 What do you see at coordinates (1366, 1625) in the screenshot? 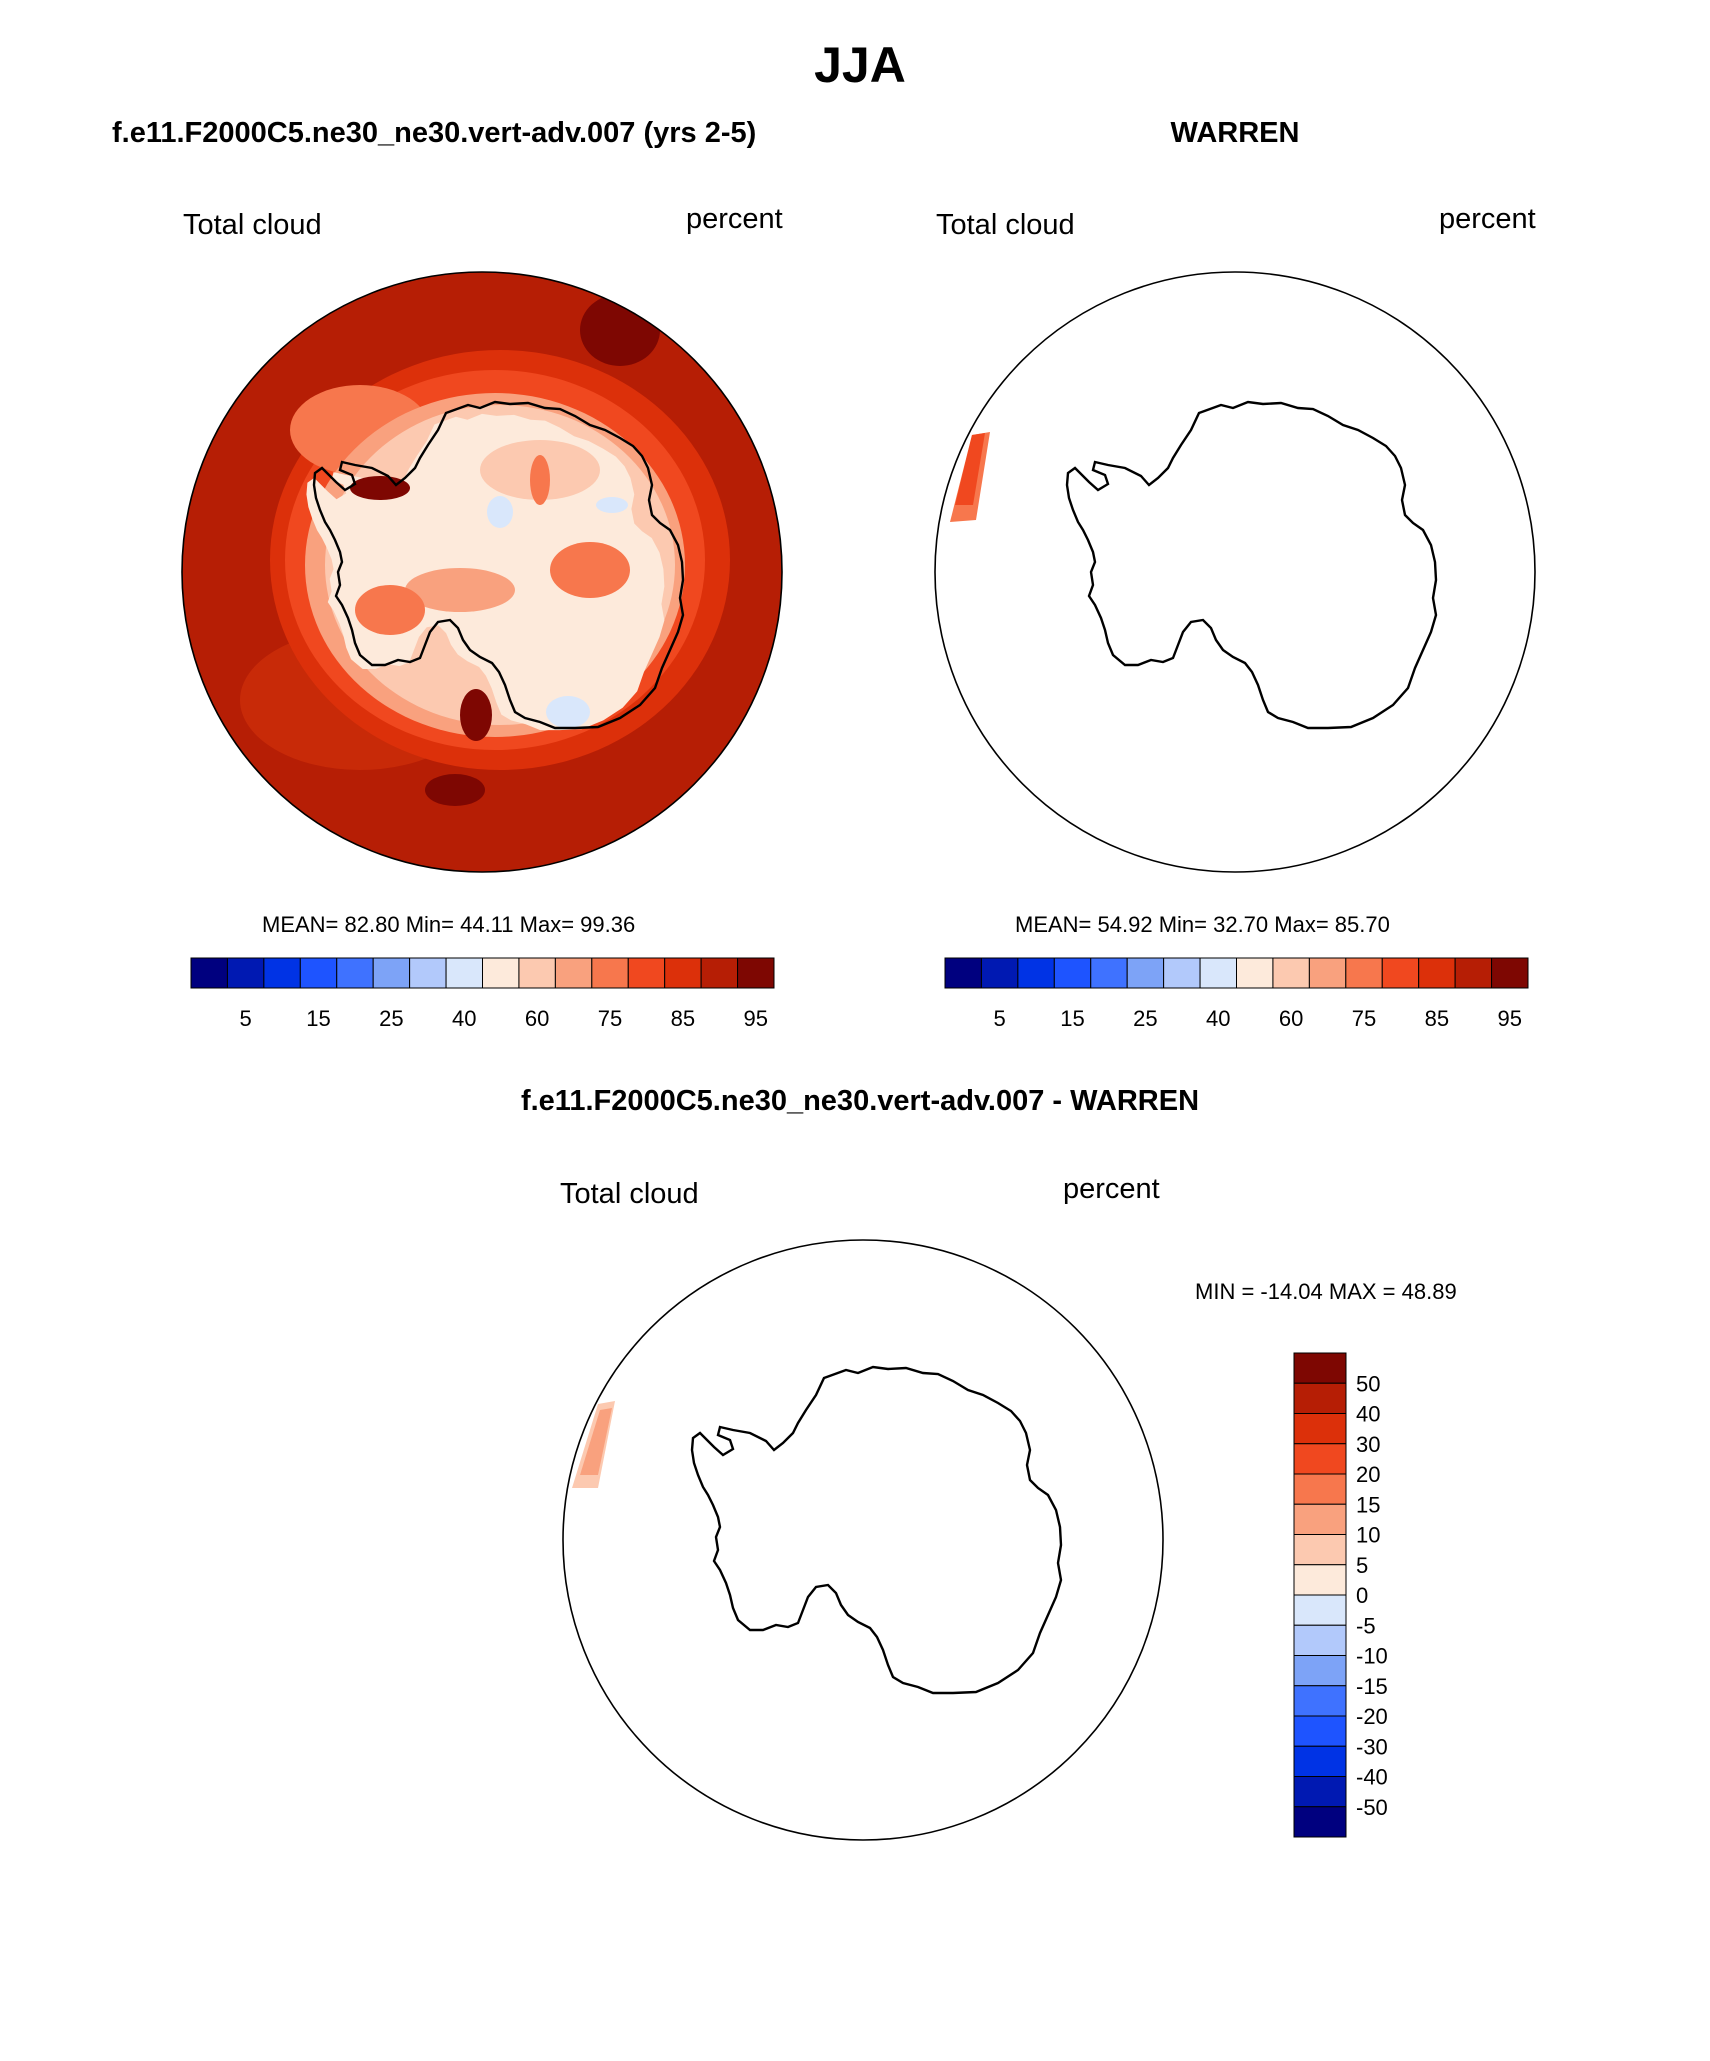
I see `colorbar-diff-tick-label: -5` at bounding box center [1366, 1625].